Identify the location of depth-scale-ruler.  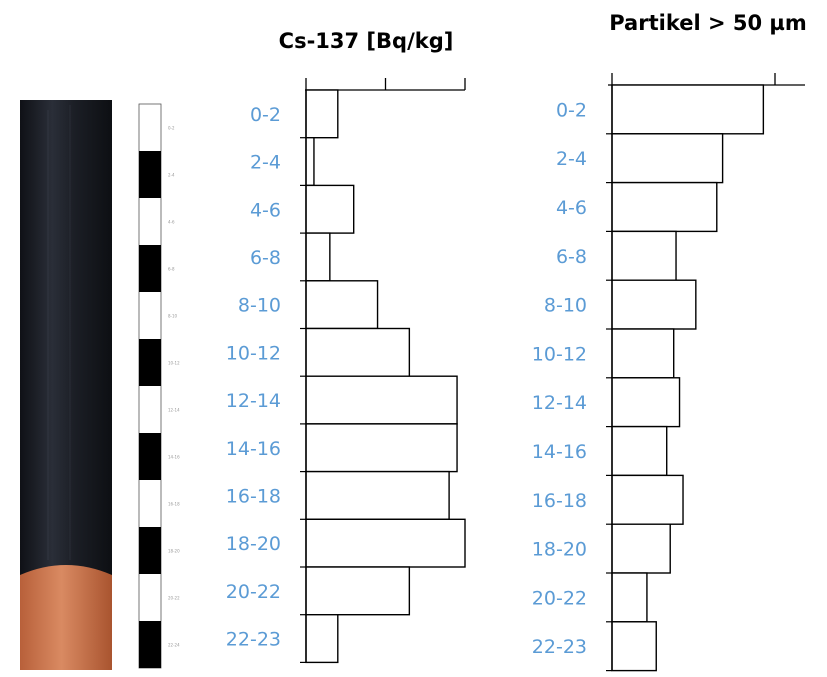
(150, 386).